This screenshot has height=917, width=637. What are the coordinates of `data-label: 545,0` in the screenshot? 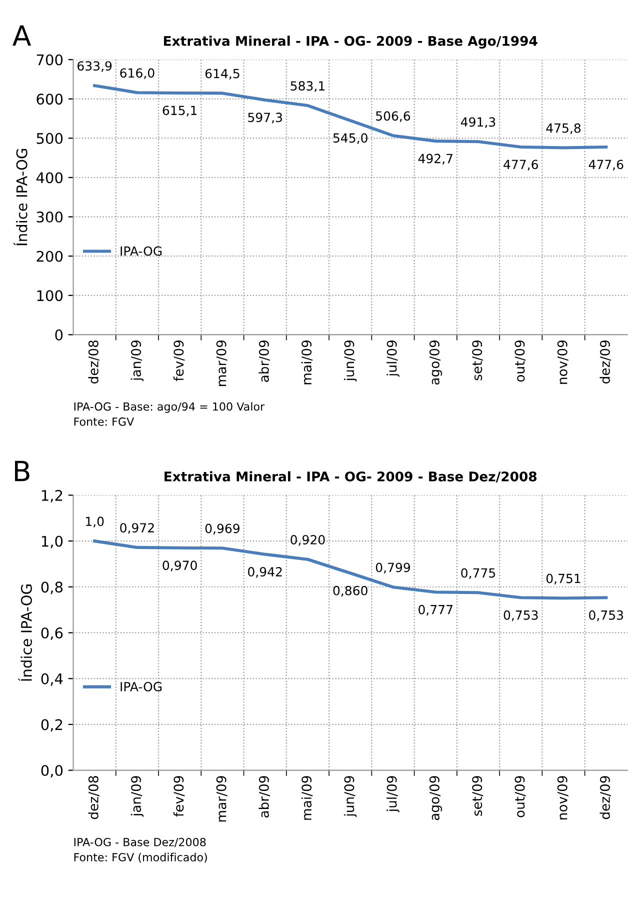 It's located at (350, 138).